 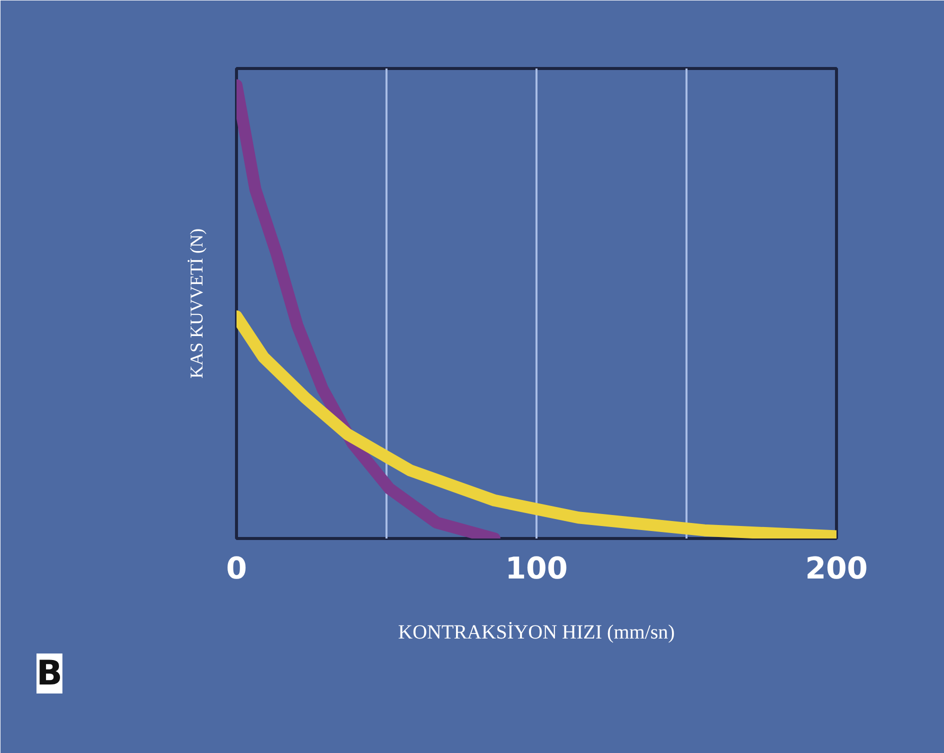 I want to click on x-axis-title: KONTRAKSİYON HIZI (mm/sn), so click(x=536, y=633).